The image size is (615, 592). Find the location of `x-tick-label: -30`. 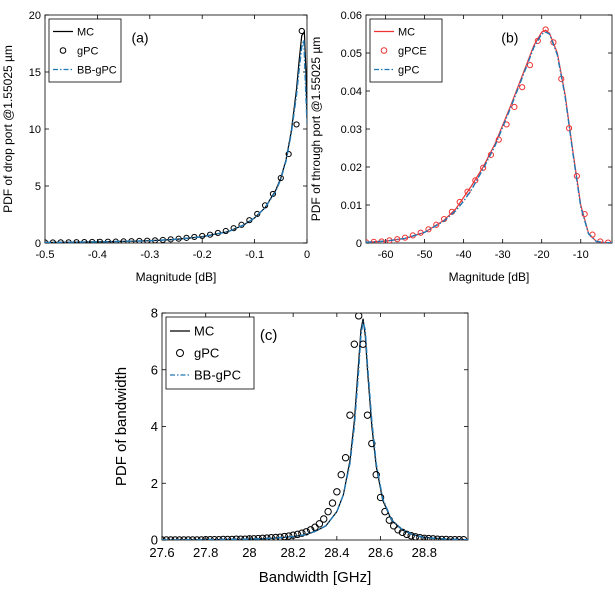

x-tick-label: -30 is located at coordinates (503, 255).